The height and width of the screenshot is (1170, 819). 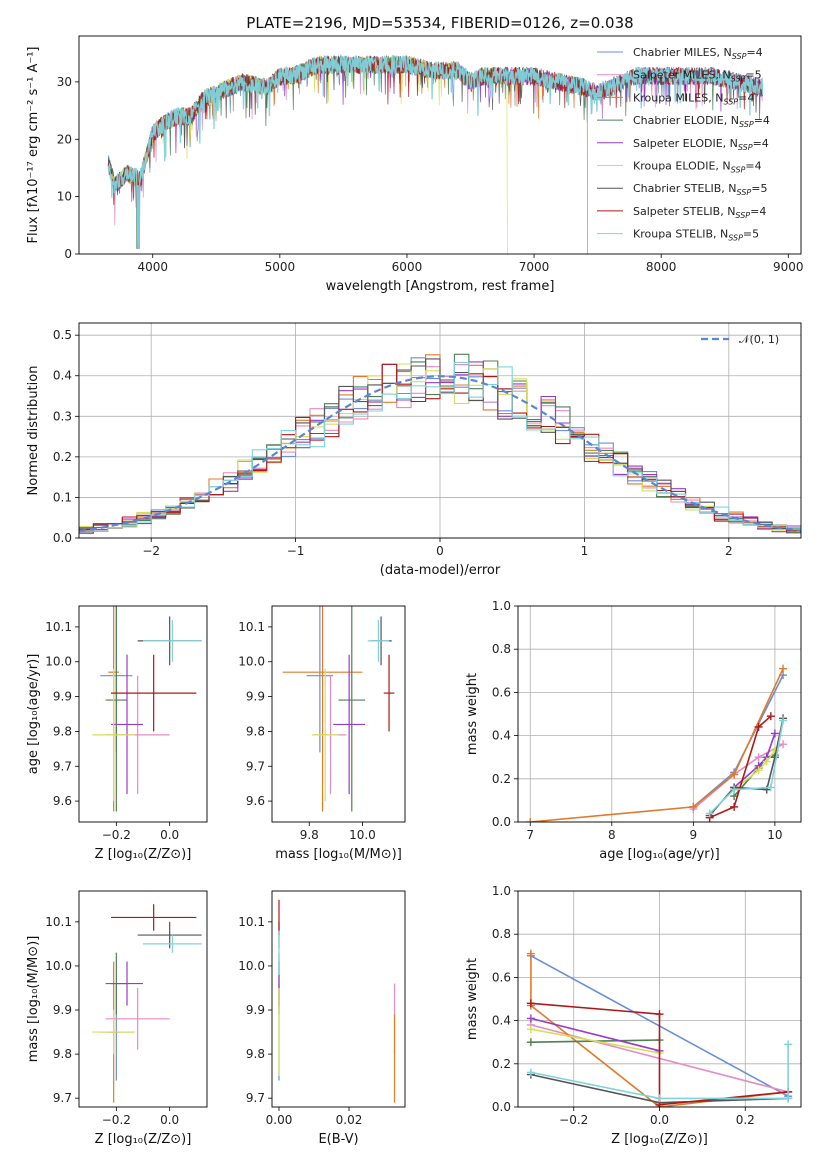 What do you see at coordinates (501, 649) in the screenshot?
I see `y-tick-label: 0.8` at bounding box center [501, 649].